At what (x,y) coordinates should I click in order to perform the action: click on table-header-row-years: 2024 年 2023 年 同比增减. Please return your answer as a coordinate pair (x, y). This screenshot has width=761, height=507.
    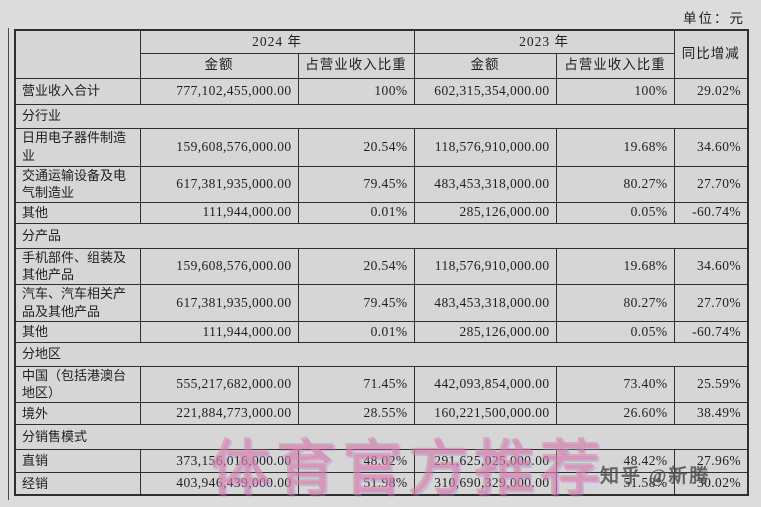
    Looking at the image, I should click on (381, 54).